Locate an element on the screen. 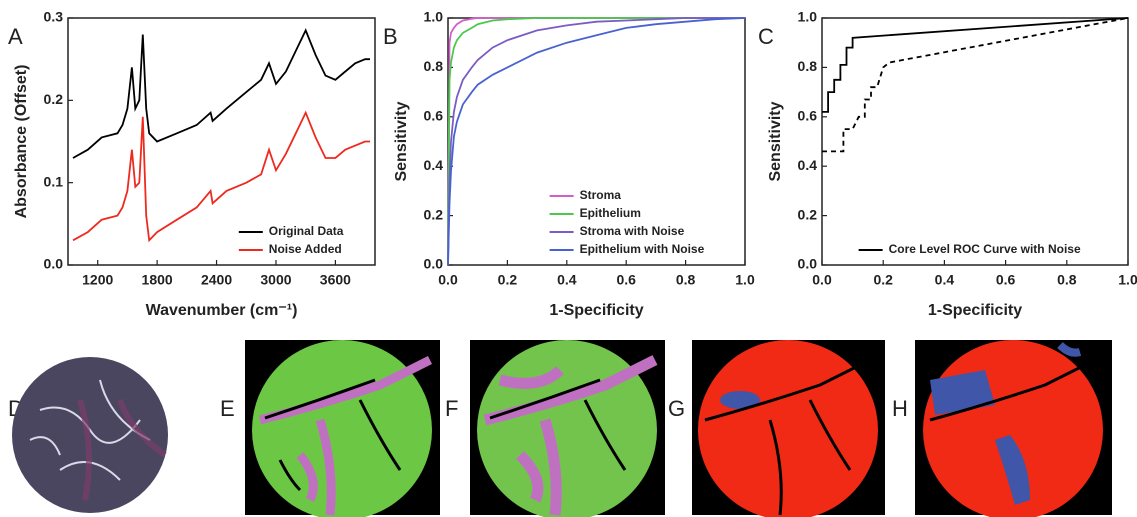  panel-label: H is located at coordinates (900, 408).